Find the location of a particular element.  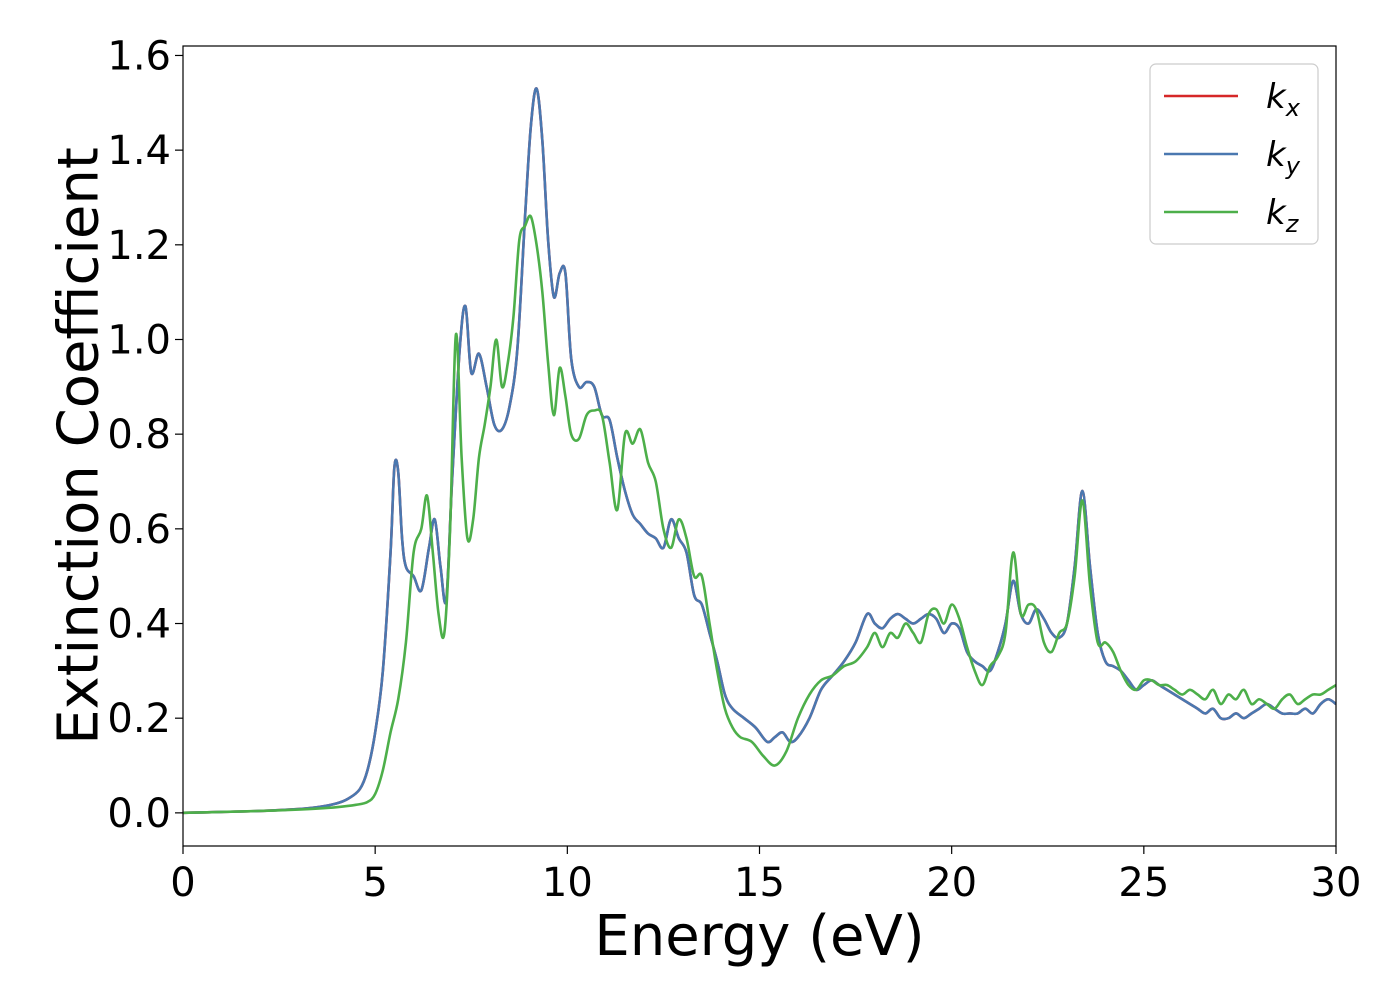

y-tick-label: 1.6 is located at coordinates (139, 56).